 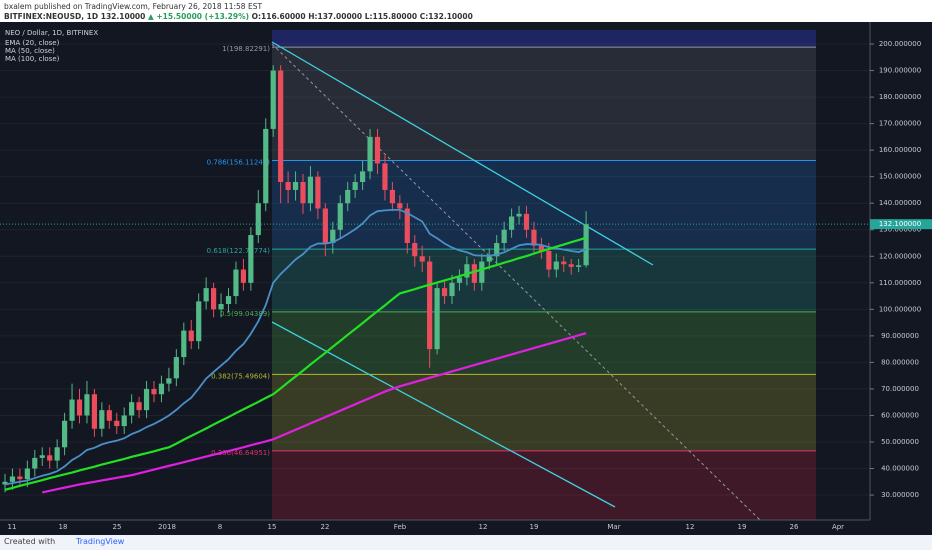 I want to click on footer: Created with TradingView, so click(x=466, y=542).